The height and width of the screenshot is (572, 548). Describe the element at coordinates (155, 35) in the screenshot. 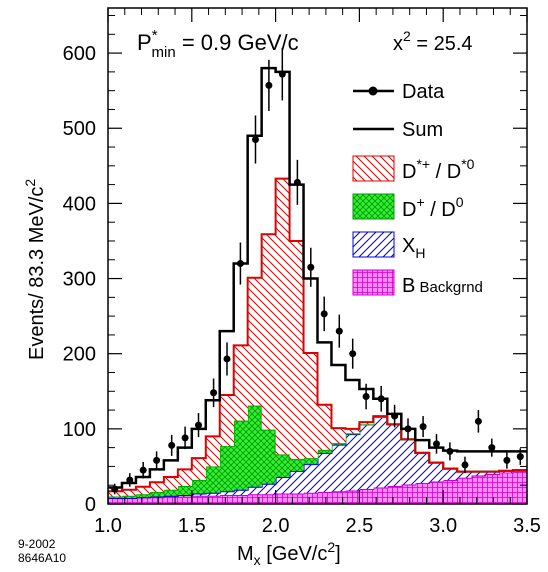

I see `pmin-sup: *` at that location.